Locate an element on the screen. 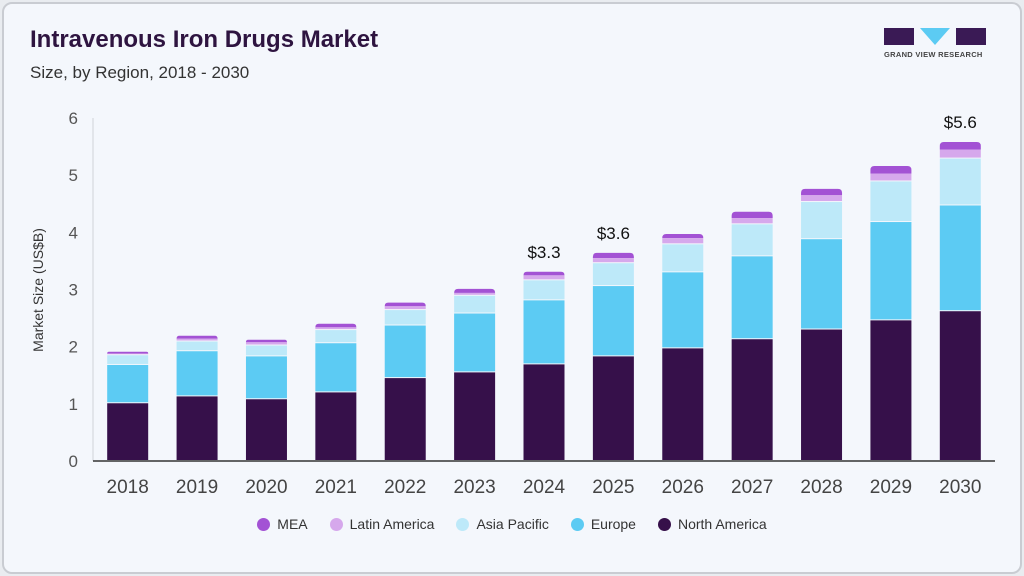 Image resolution: width=1024 pixels, height=576 pixels. y-tick-label: 2 is located at coordinates (73, 347).